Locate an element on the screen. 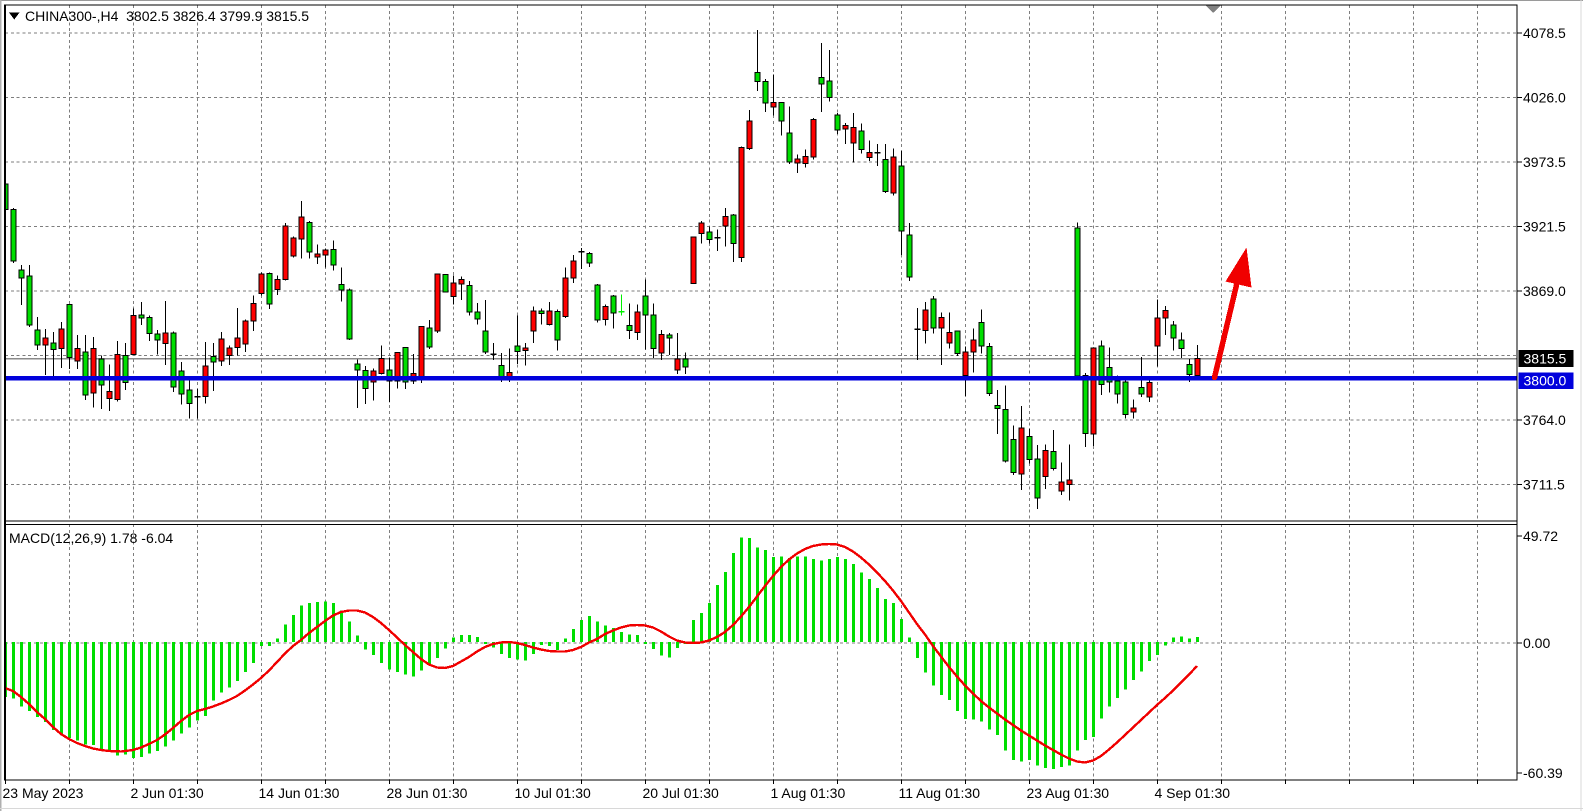  svg-text: 11 Aug 01:30 is located at coordinates (940, 793).